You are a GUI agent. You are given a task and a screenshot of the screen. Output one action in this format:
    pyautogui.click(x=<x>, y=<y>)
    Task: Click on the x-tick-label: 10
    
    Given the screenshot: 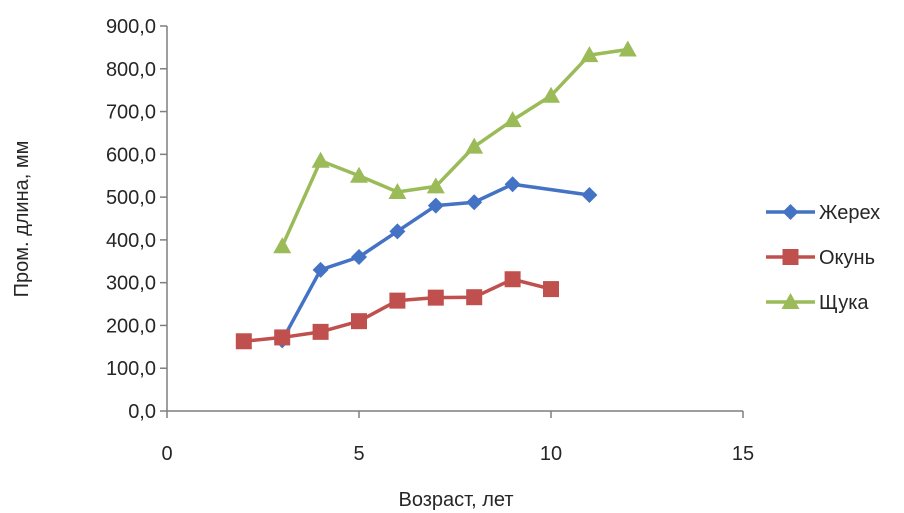 What is the action you would take?
    pyautogui.click(x=551, y=454)
    